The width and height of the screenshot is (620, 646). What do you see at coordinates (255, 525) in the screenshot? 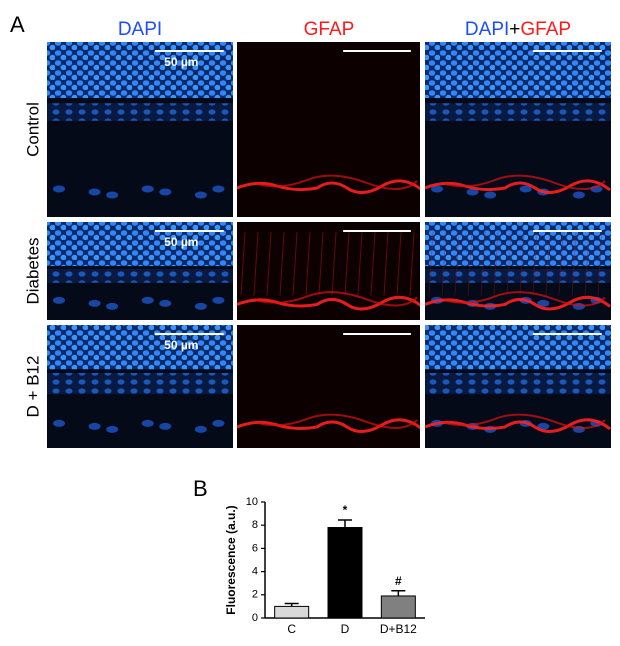
I see `y-tick-label: 8` at bounding box center [255, 525].